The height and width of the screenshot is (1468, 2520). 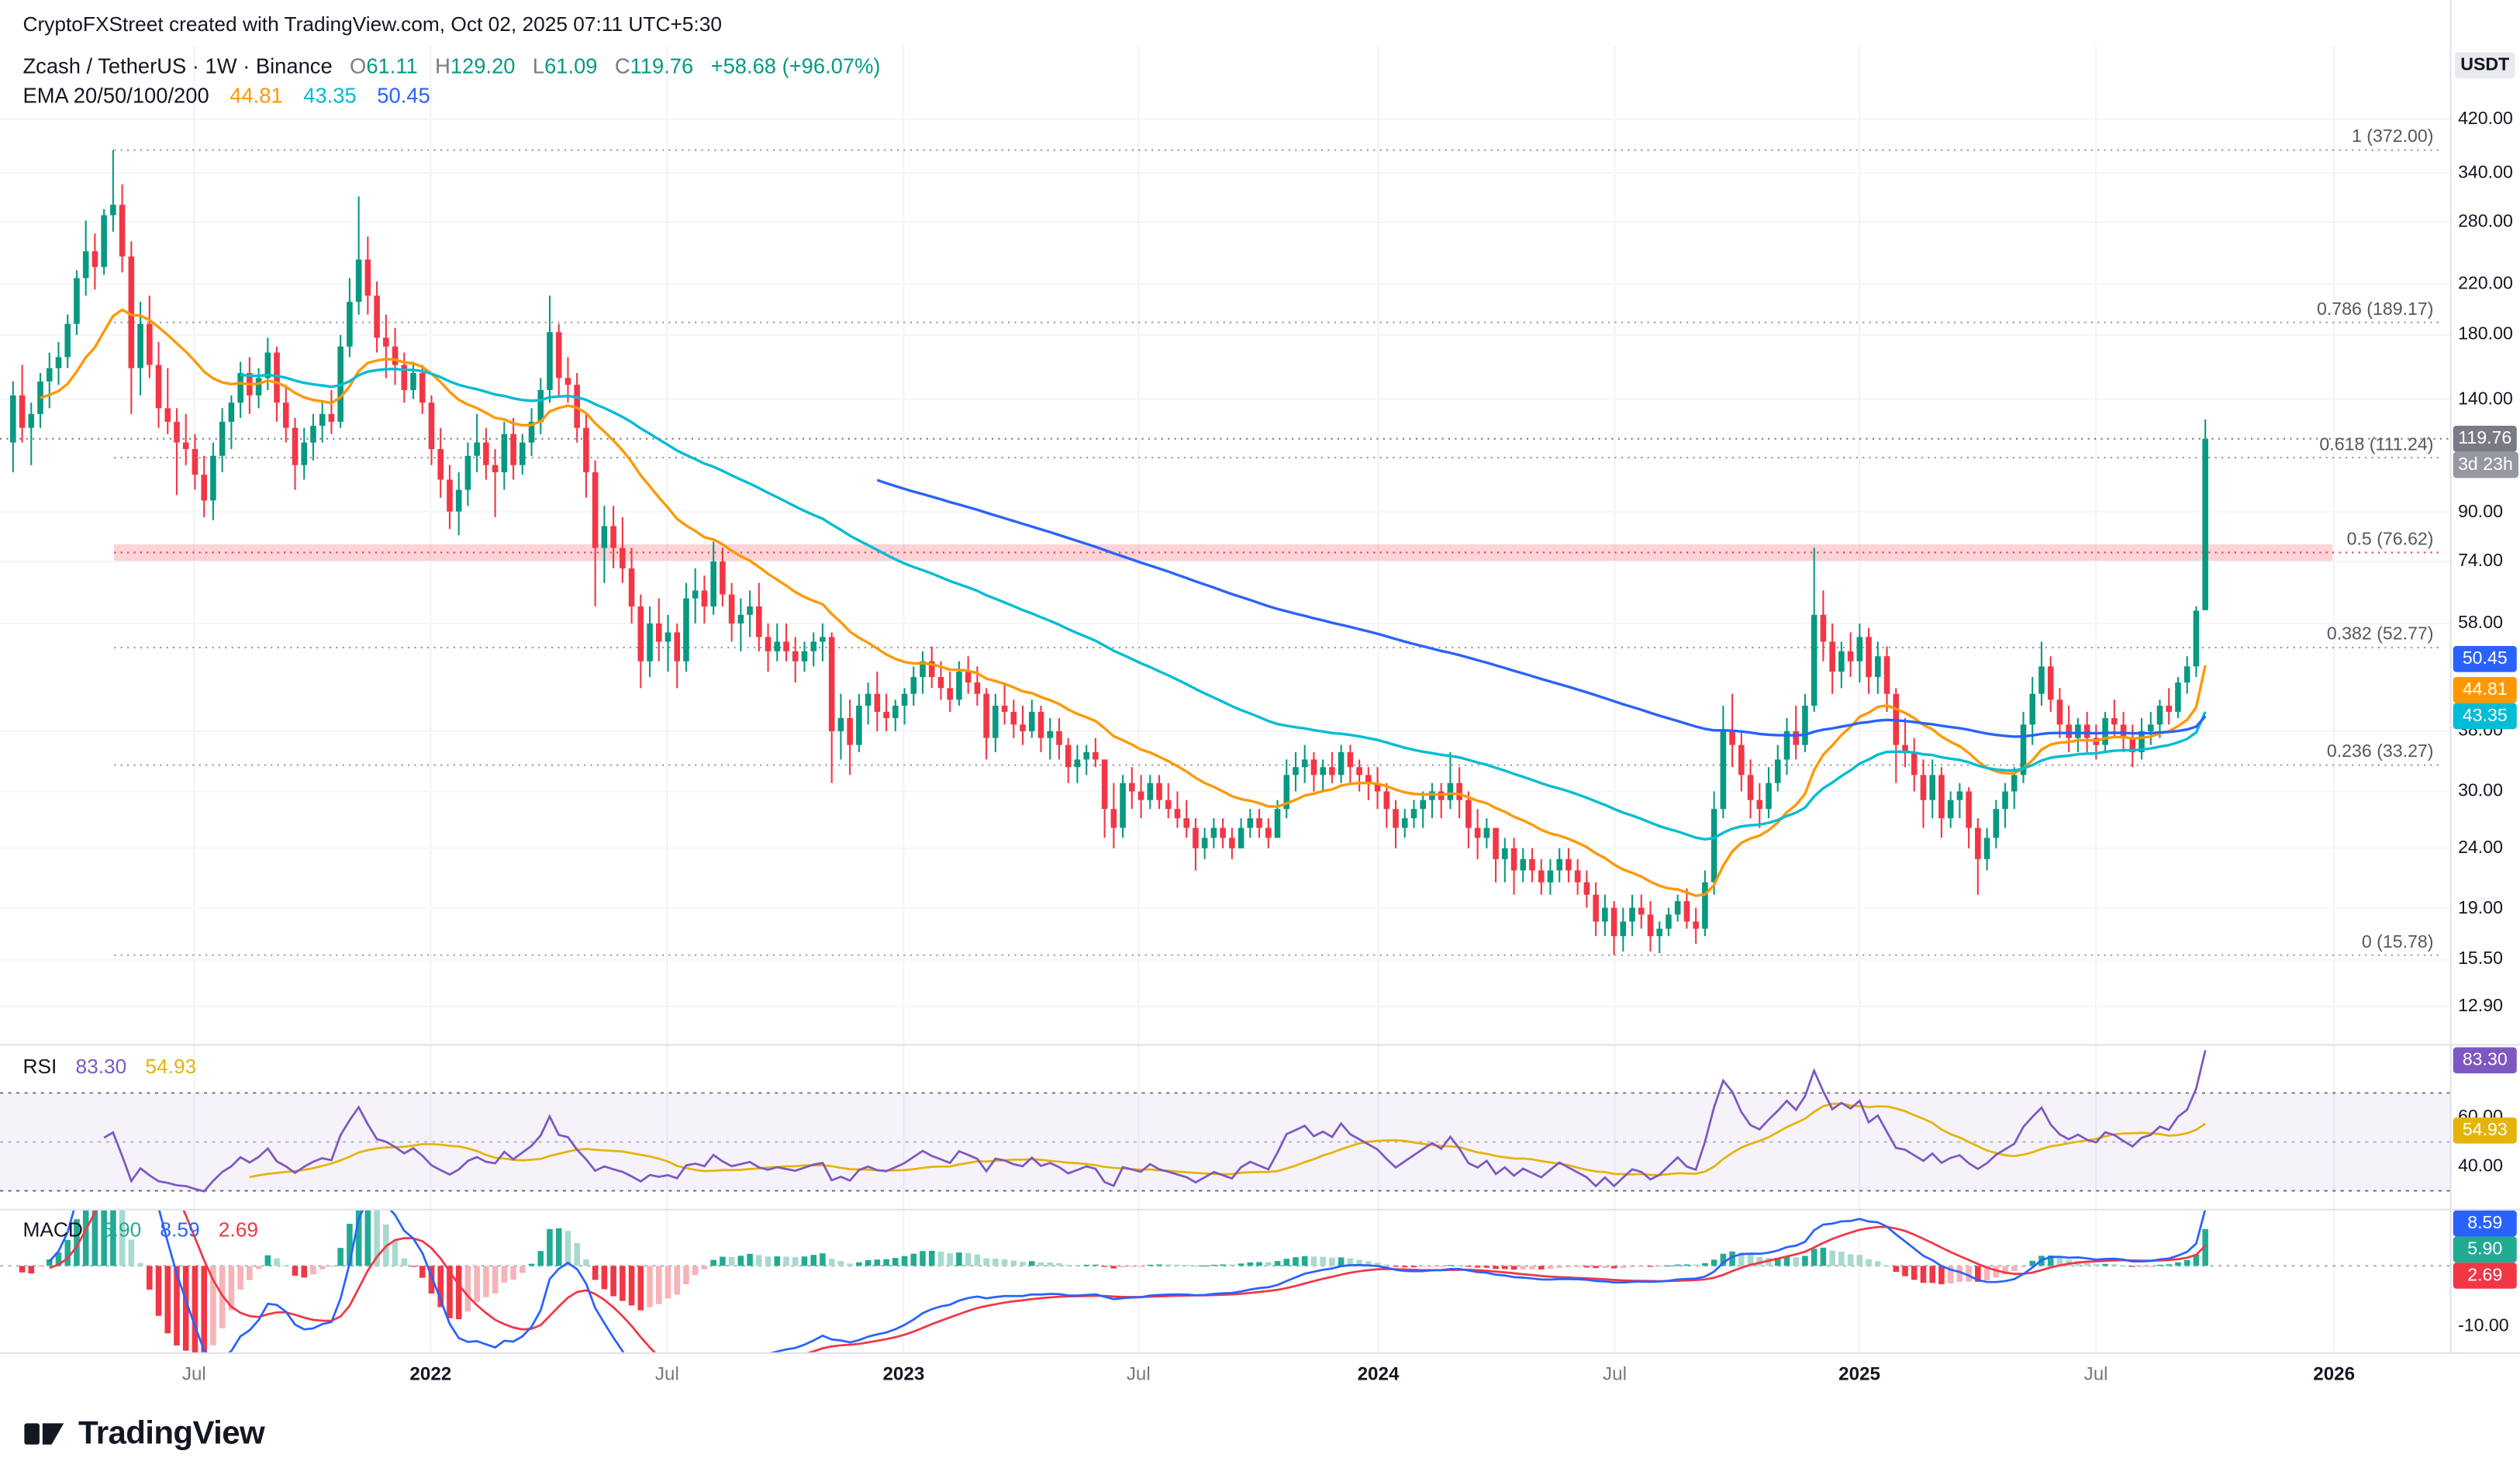 I want to click on time-axis: Jul 2022 Jul 2023 Jul 2024 Jul 2025 Jul 2026, so click(x=1260, y=1376).